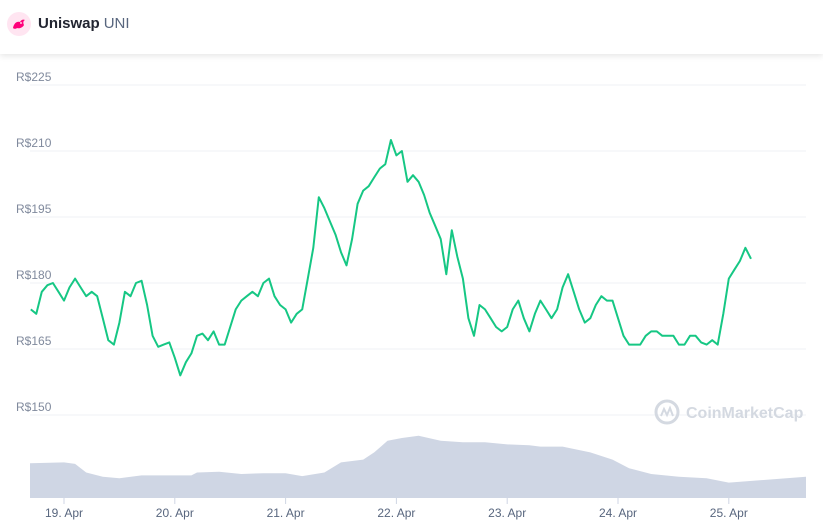  What do you see at coordinates (286, 513) in the screenshot?
I see `x-tick-label: 21. Apr` at bounding box center [286, 513].